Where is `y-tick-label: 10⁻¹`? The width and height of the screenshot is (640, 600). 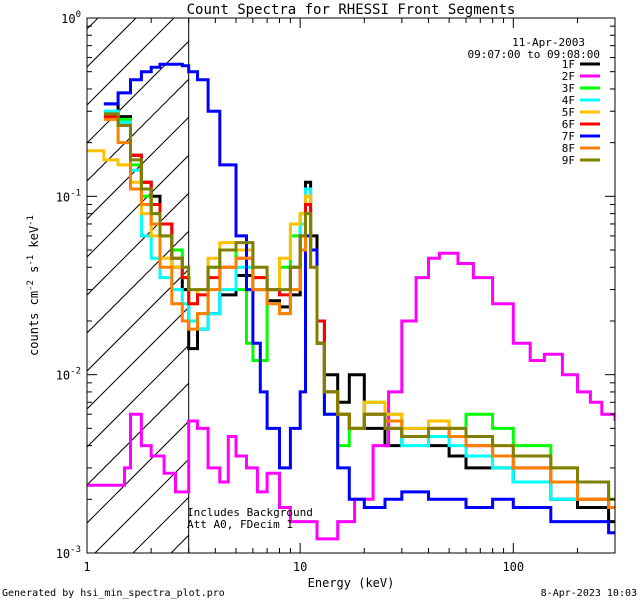 y-tick-label: 10⁻¹ is located at coordinates (68, 196).